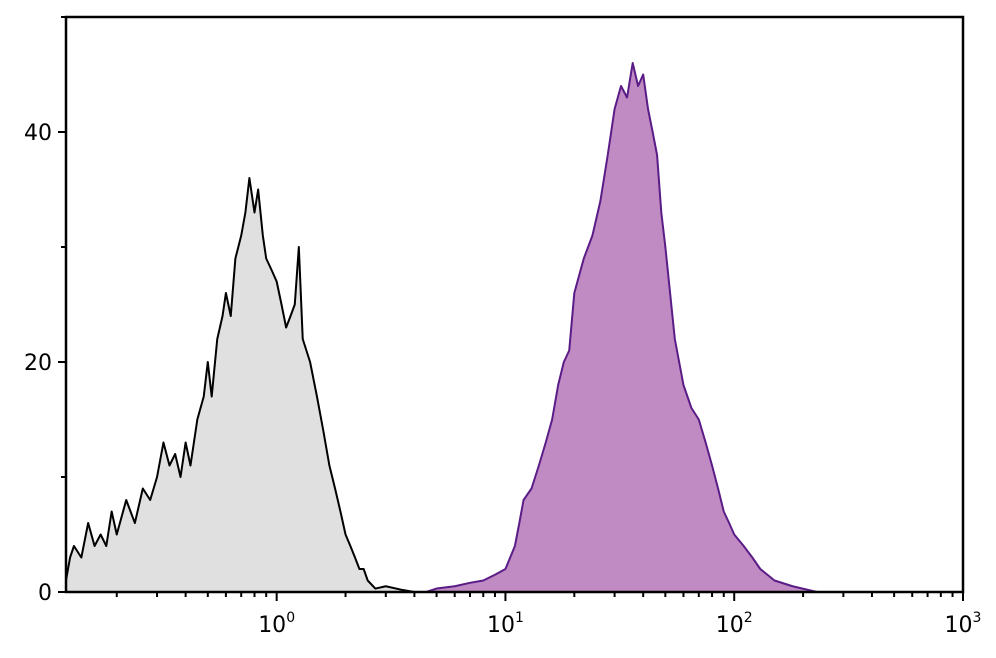 Image resolution: width=996 pixels, height=658 pixels. Describe the element at coordinates (38, 363) in the screenshot. I see `y-tick-label: 20` at that location.